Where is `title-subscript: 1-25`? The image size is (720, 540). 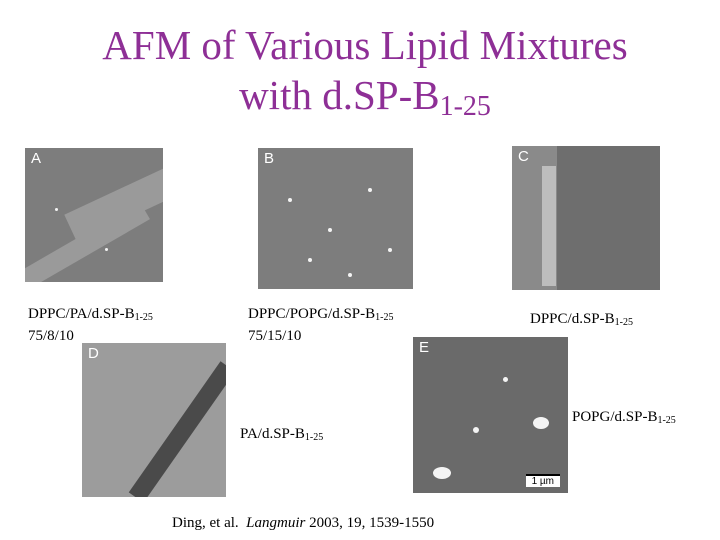 title-subscript: 1-25 is located at coordinates (465, 106).